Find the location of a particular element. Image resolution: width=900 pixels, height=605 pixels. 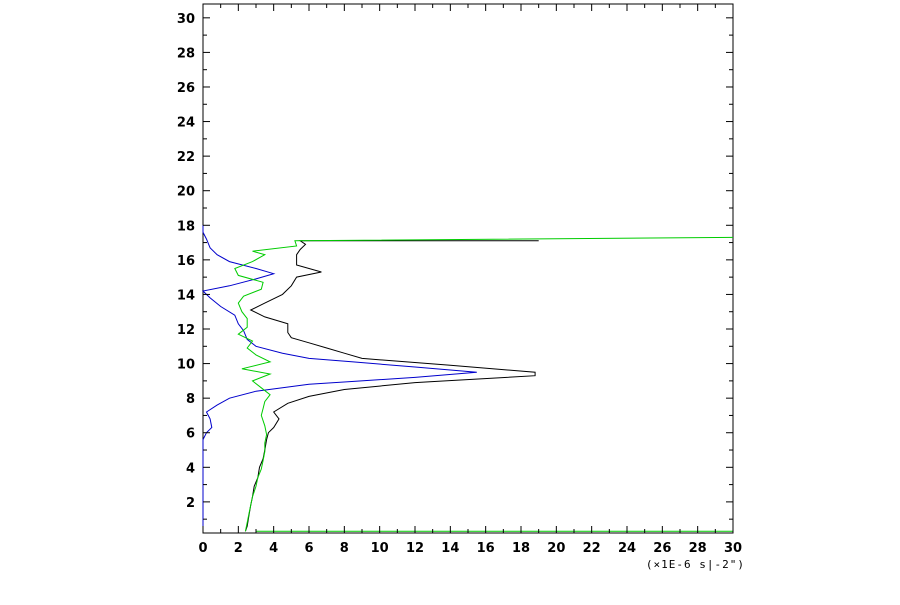

x-tick-label: 6 is located at coordinates (308, 548).